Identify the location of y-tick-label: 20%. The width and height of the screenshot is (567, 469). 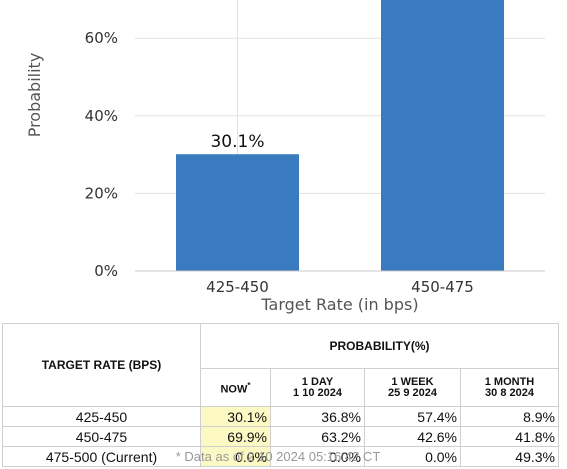
(101, 193).